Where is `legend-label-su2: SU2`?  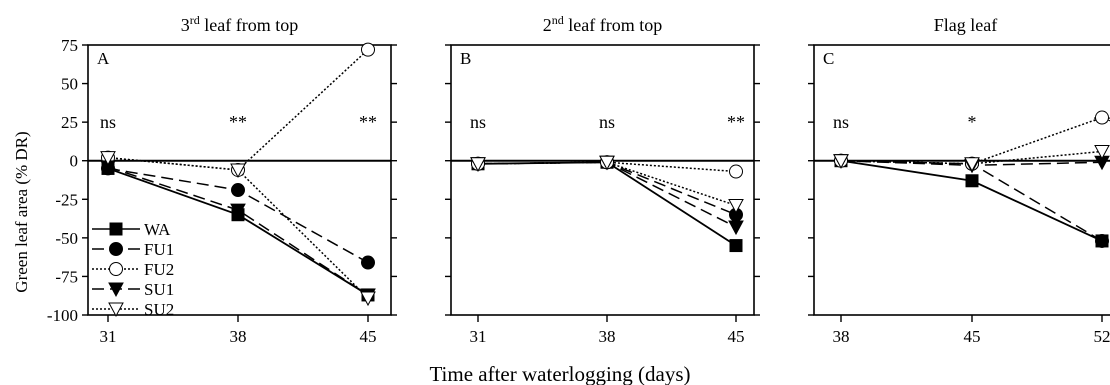
legend-label-su2: SU2 is located at coordinates (159, 309).